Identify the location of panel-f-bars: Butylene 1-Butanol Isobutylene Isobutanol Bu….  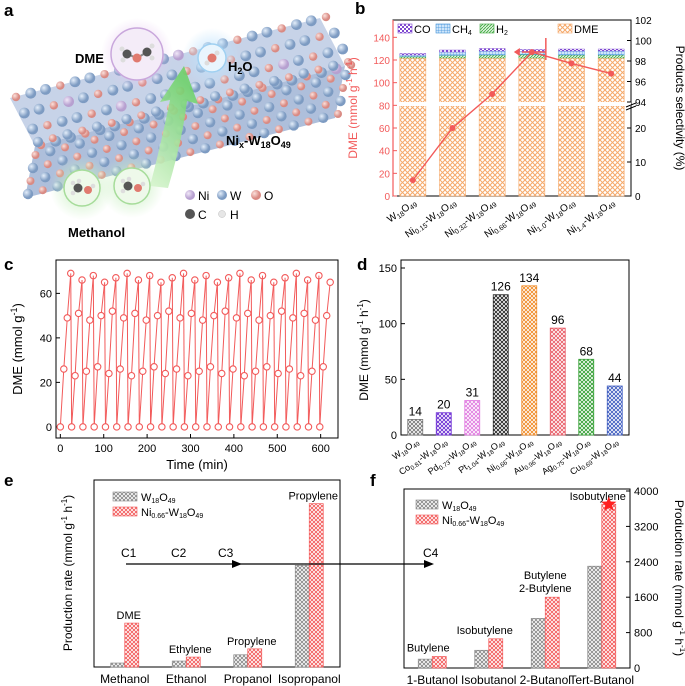
(521, 588).